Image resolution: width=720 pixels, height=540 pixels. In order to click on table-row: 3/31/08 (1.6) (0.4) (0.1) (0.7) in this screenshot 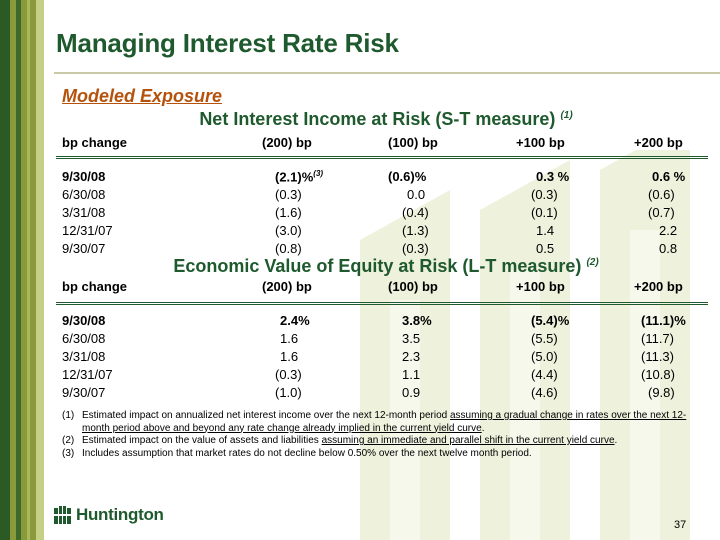, I will do `click(377, 214)`.